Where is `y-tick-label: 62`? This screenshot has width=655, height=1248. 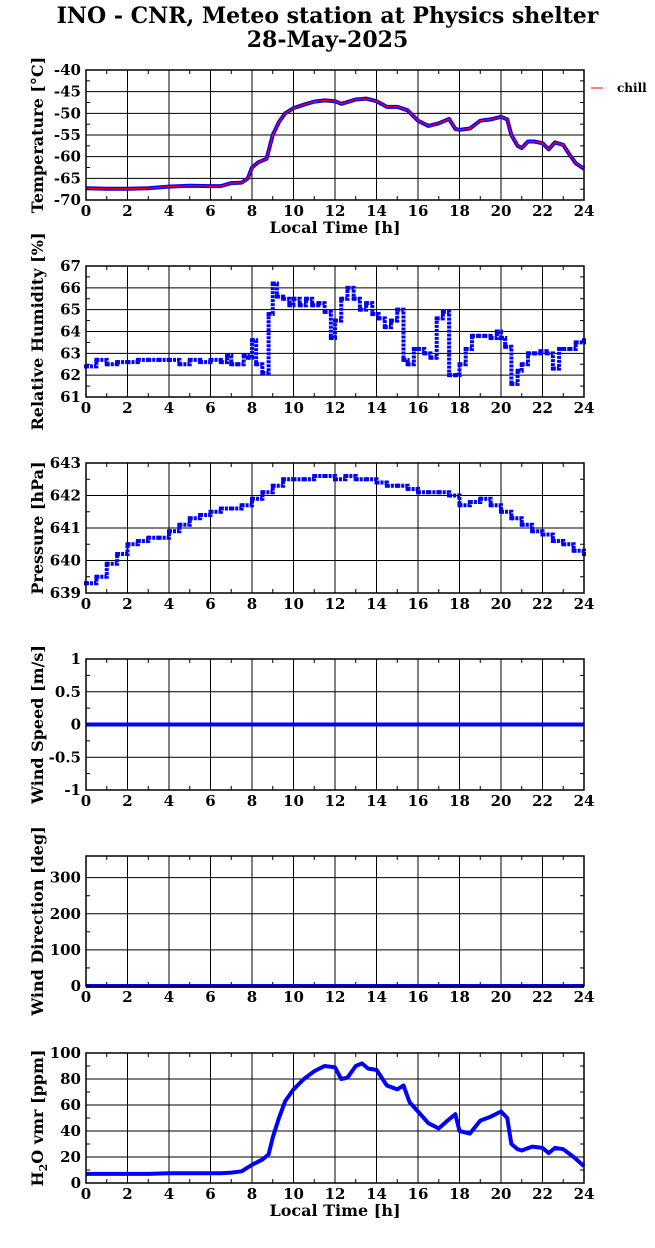
y-tick-label: 62 is located at coordinates (70, 375).